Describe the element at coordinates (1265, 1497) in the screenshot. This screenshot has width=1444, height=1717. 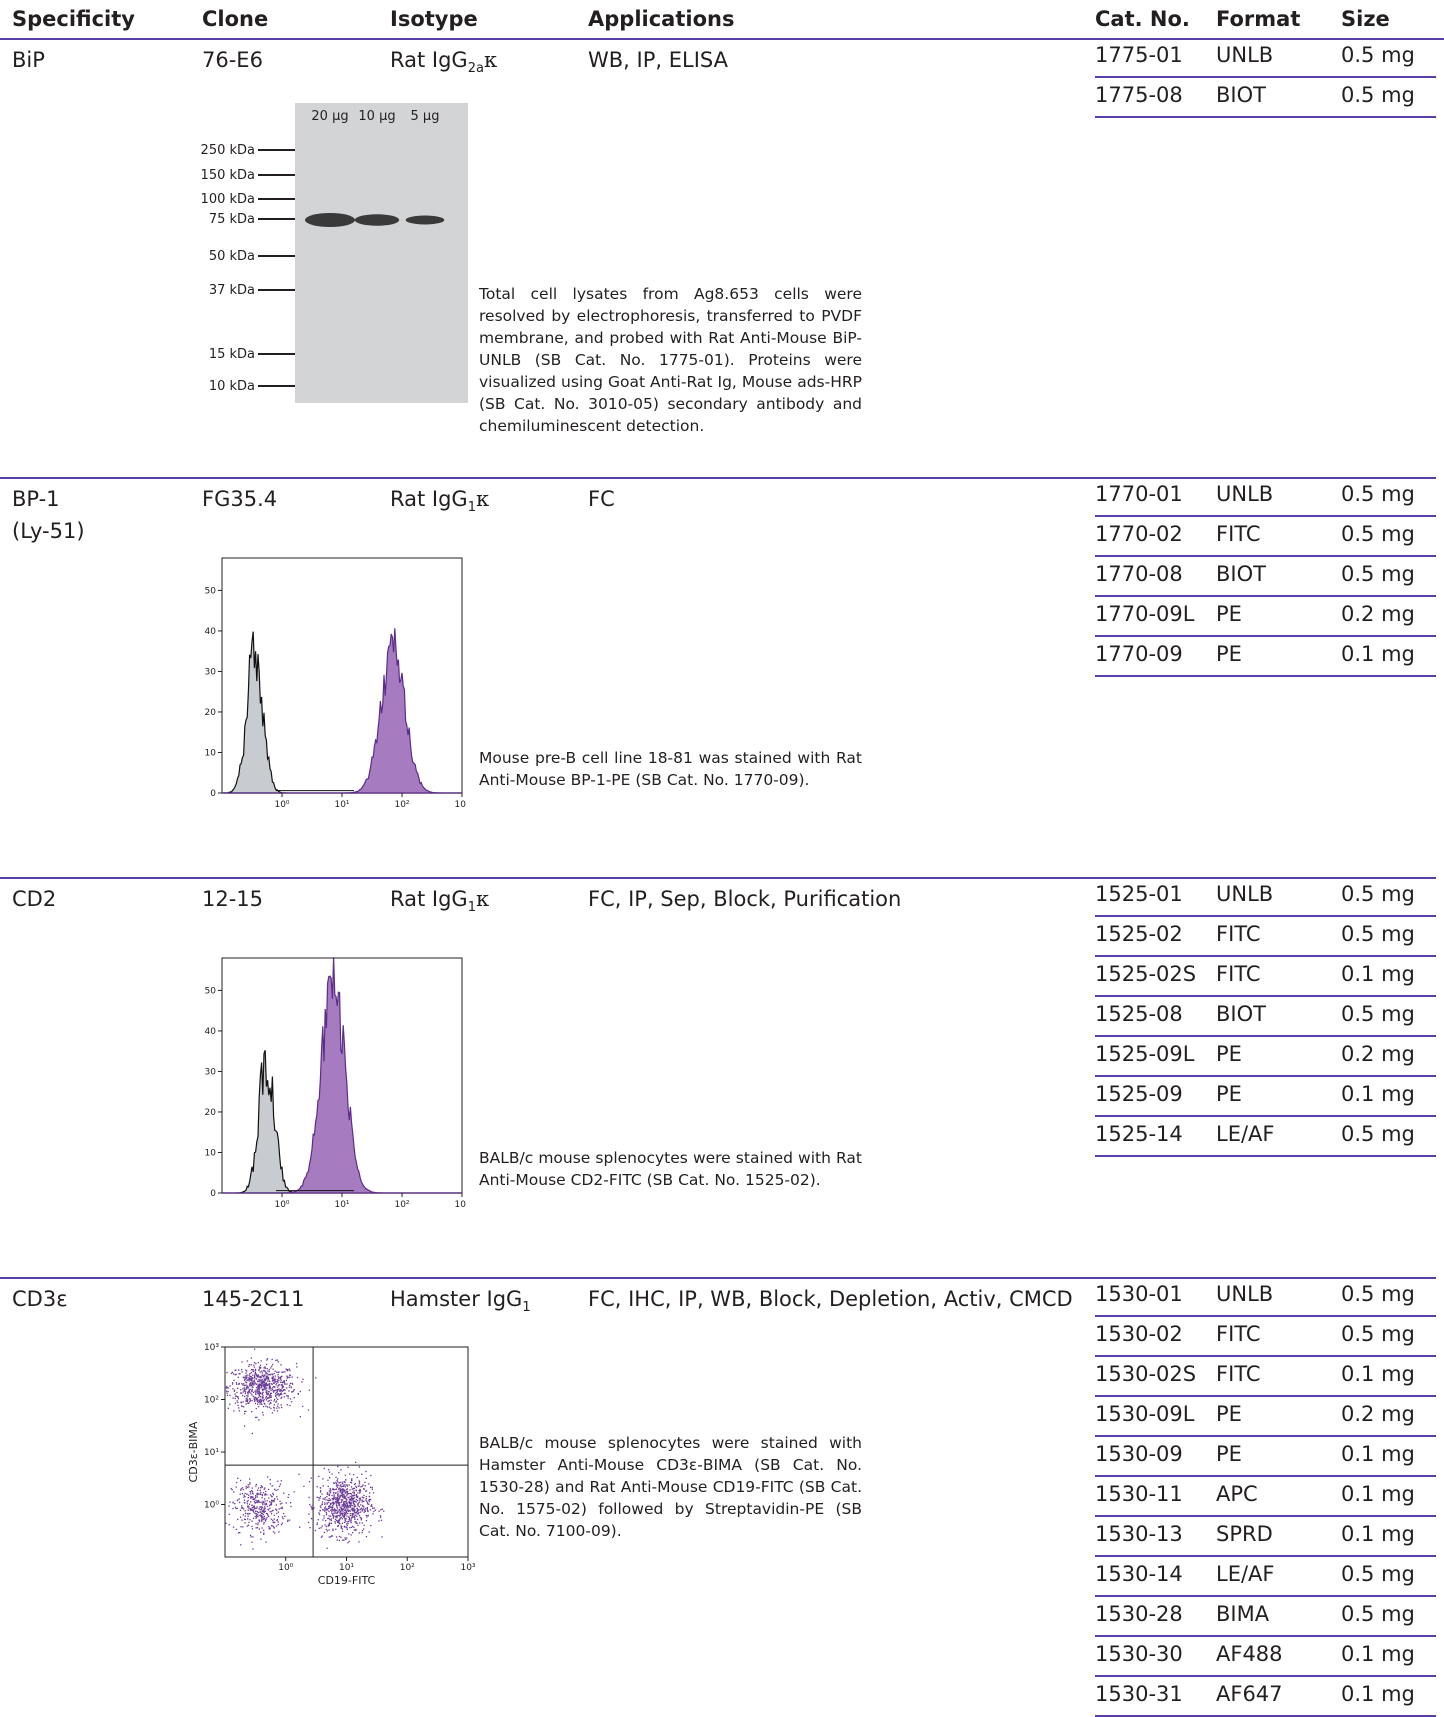
I see `catalog-row: 1530-11 APC 0.1 mg` at that location.